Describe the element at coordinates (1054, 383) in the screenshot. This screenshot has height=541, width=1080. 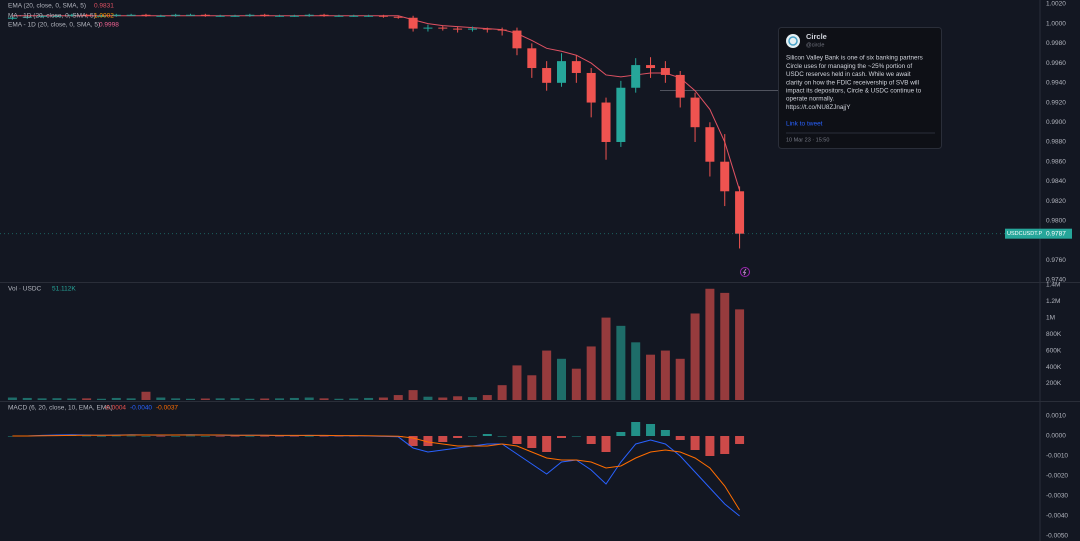
I see `y-tick-label: 200K` at that location.